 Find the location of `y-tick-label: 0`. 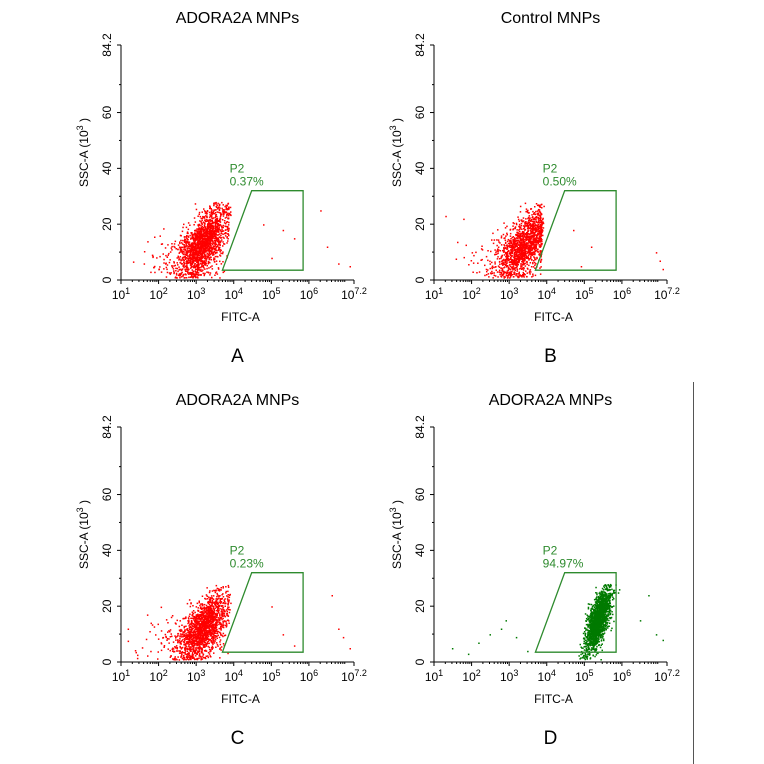

y-tick-label: 0 is located at coordinates (107, 279).